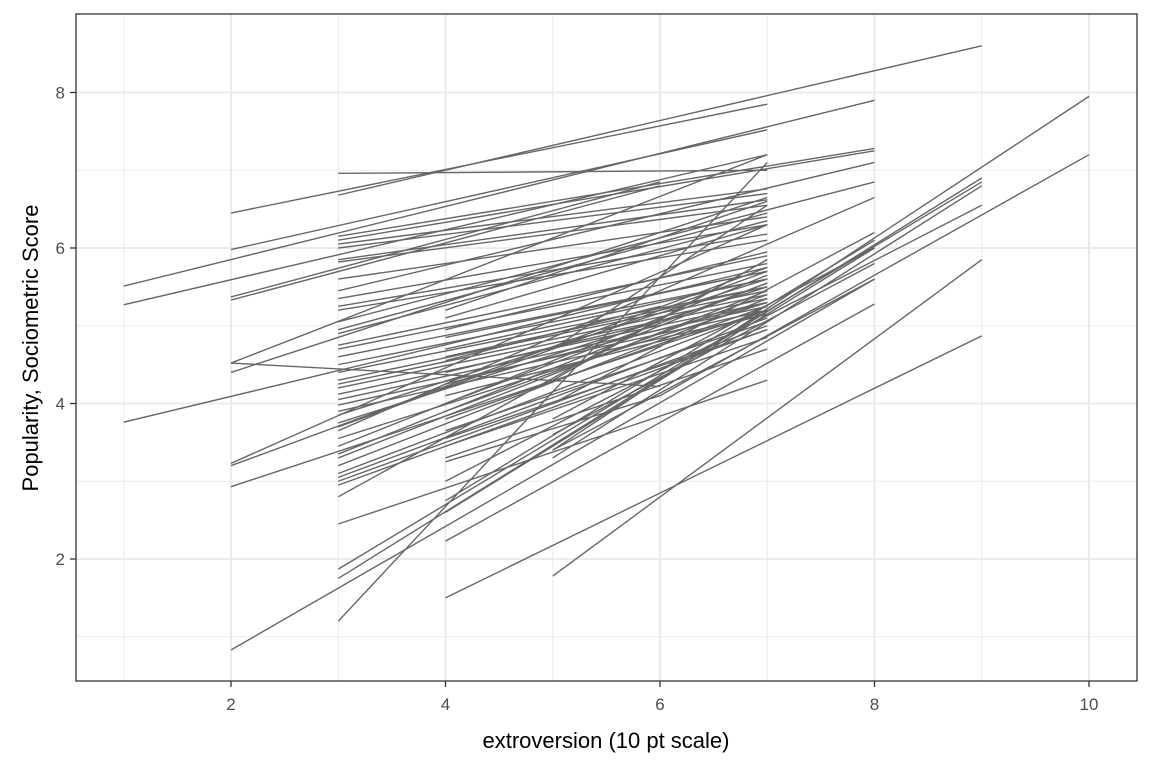  I want to click on x-axis-ticks: 2 4 6 8 10, so click(662, 697).